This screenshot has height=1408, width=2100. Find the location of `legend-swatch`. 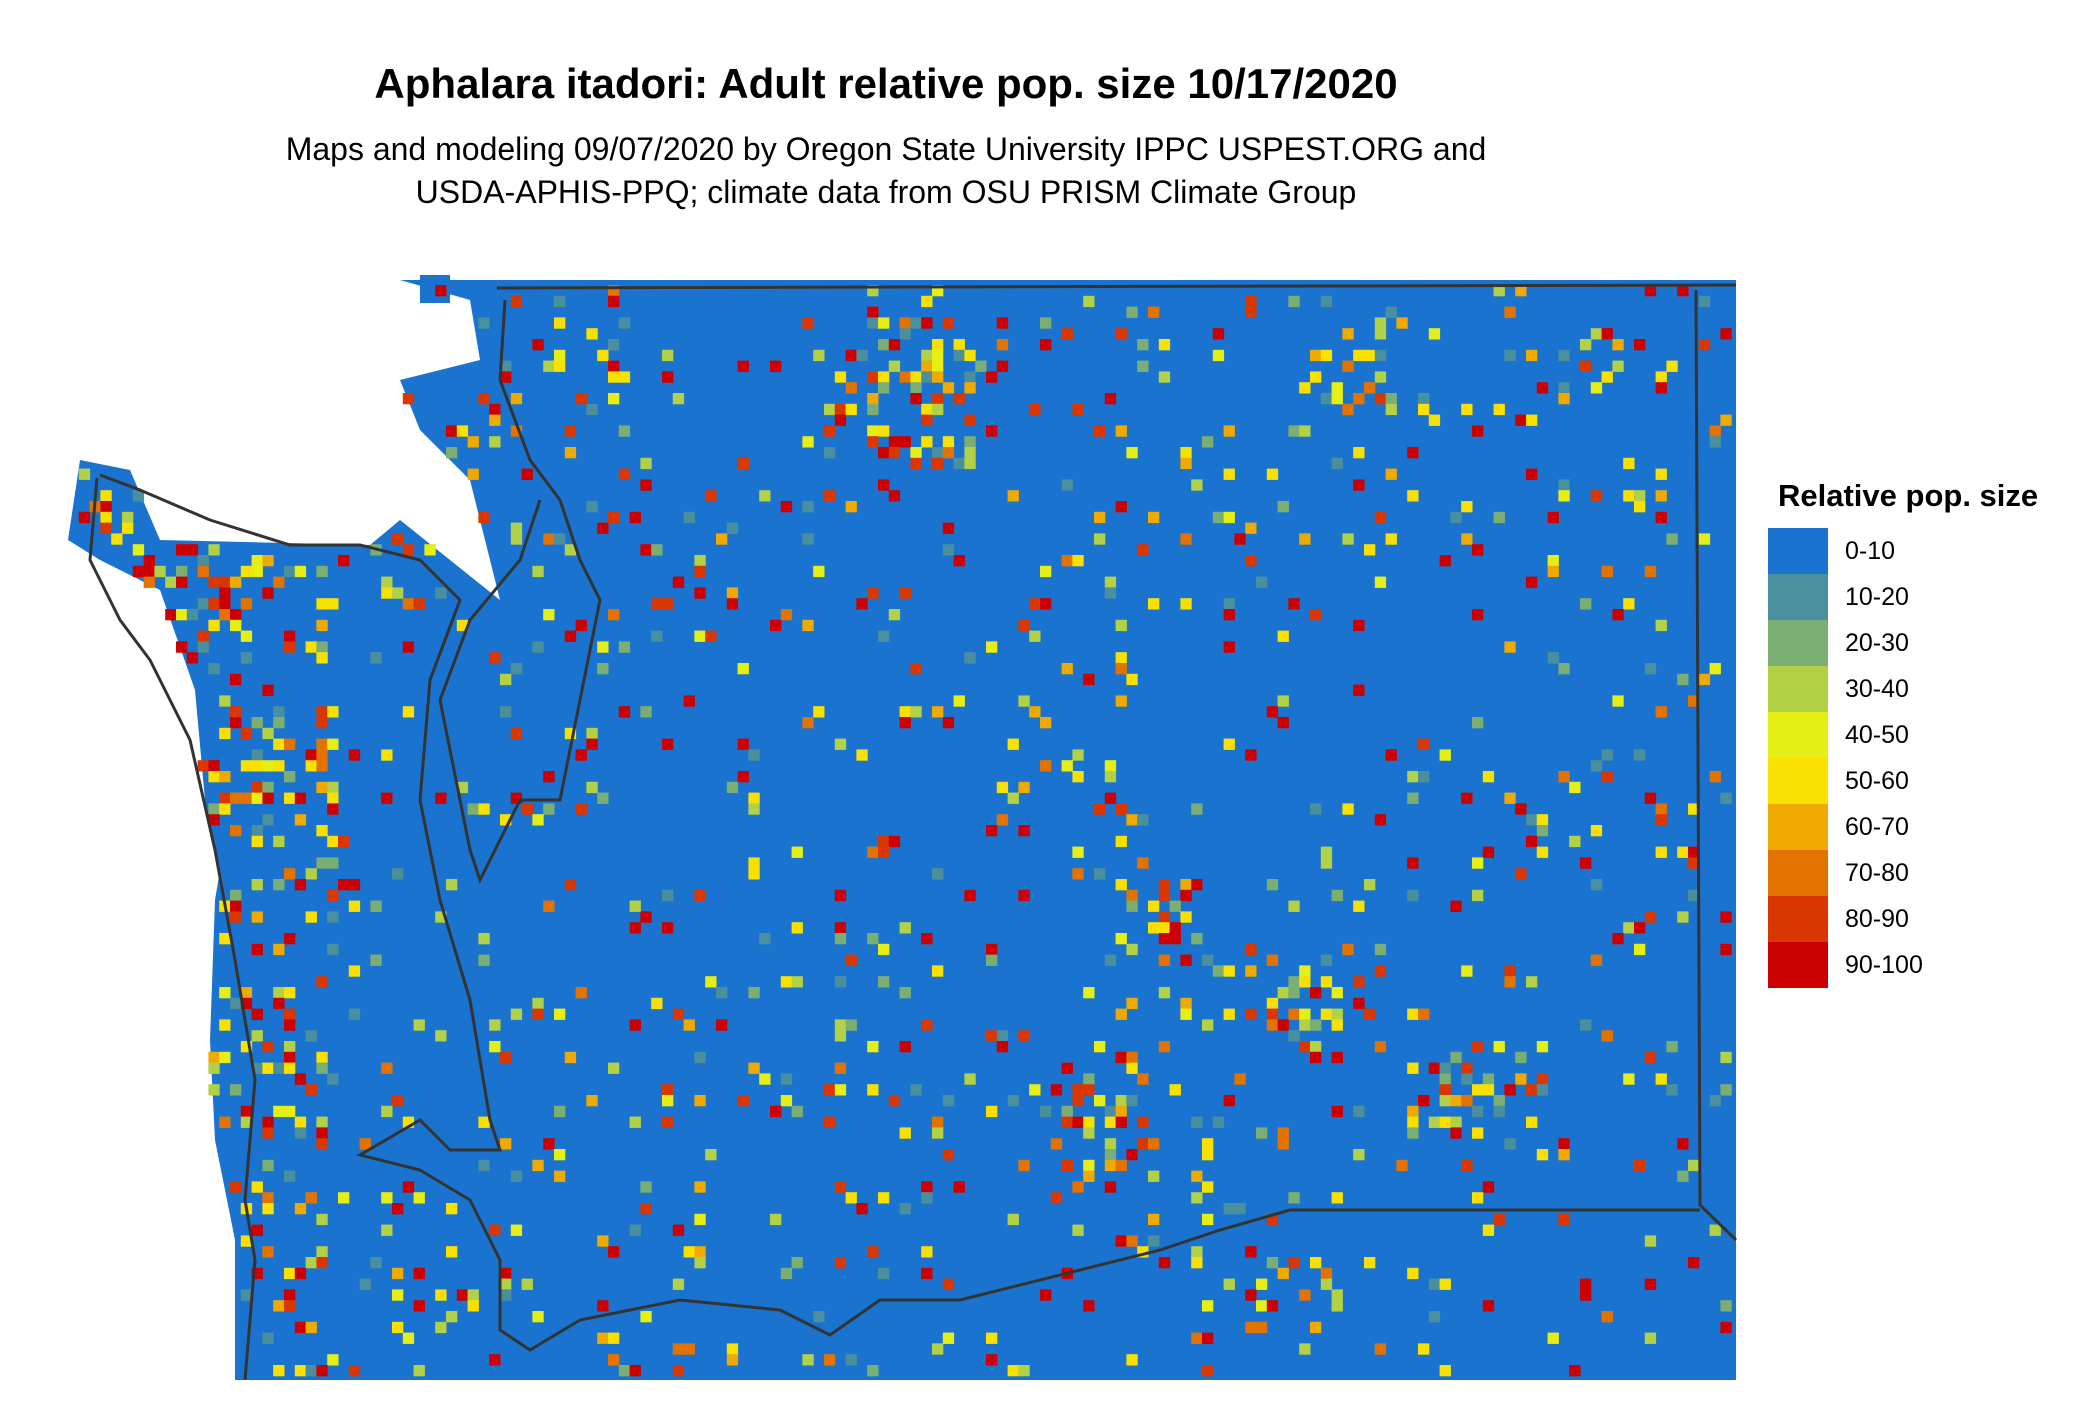

legend-swatch is located at coordinates (1798, 919).